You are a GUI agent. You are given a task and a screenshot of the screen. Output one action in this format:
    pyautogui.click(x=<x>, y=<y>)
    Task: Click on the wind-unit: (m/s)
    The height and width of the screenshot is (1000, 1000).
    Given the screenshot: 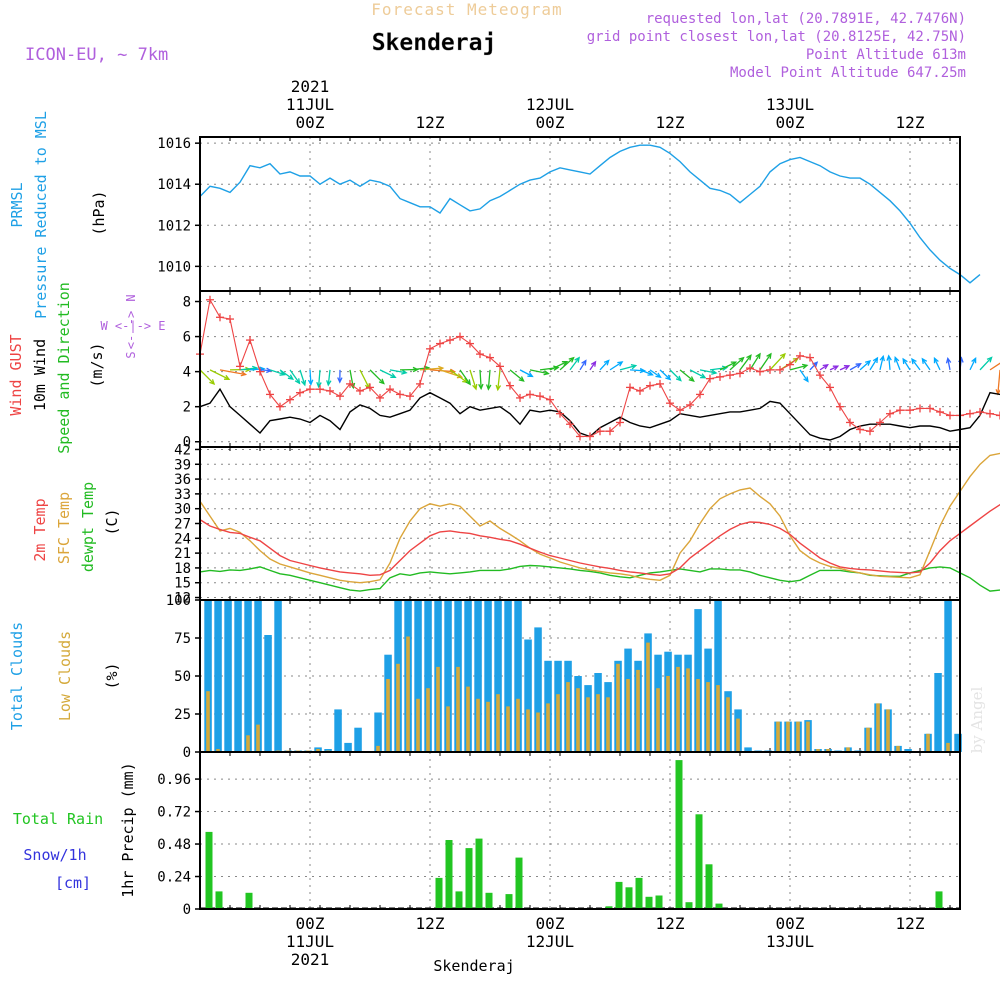 What is the action you would take?
    pyautogui.click(x=97, y=364)
    